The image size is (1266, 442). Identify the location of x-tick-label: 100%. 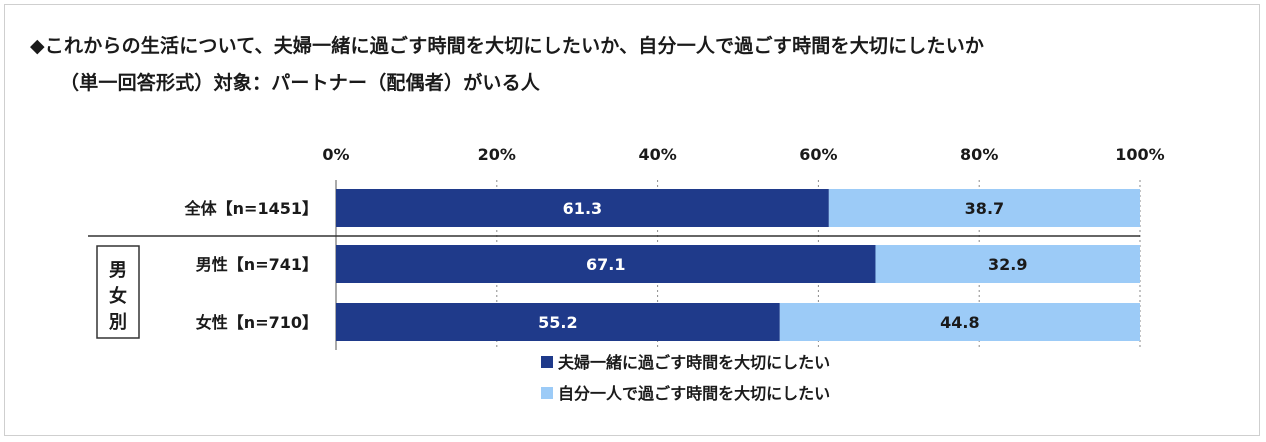
(1139, 154).